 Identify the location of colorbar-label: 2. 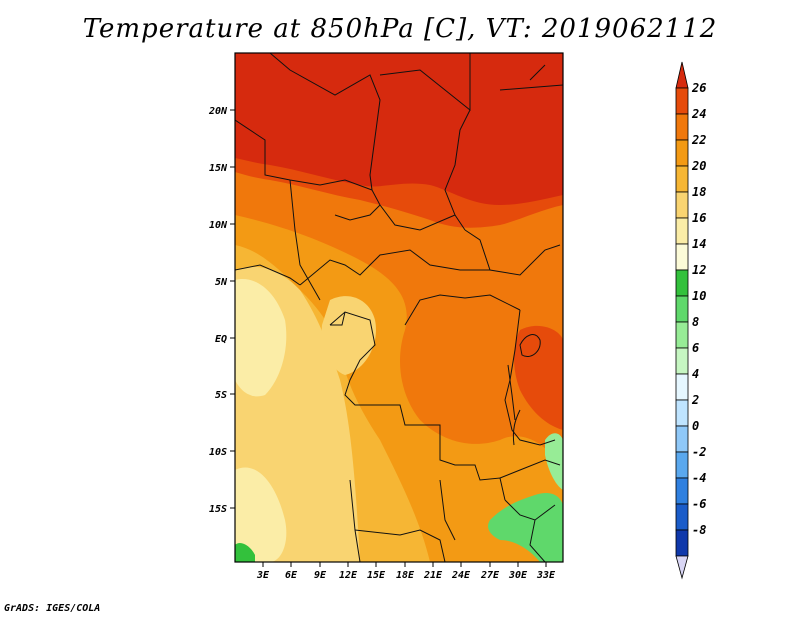
(695, 400).